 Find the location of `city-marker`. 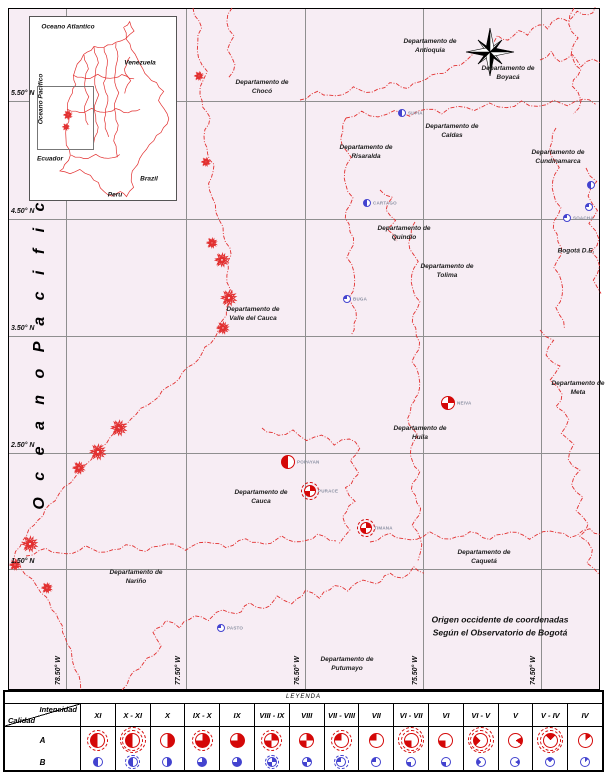

city-marker is located at coordinates (591, 185).